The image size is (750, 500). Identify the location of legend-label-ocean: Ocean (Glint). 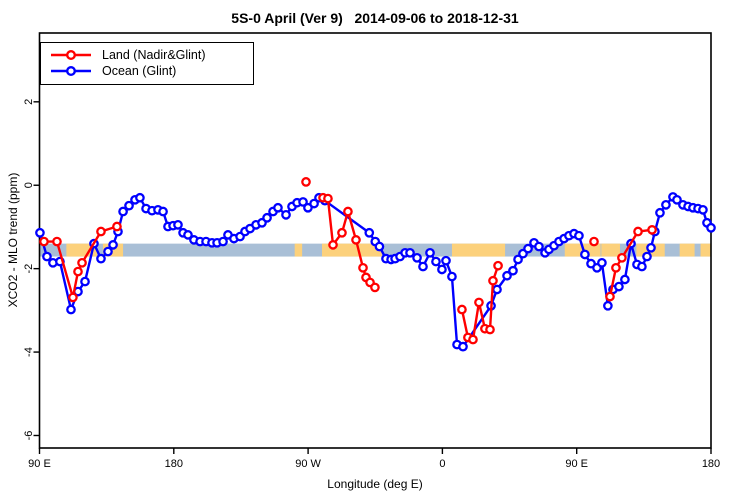
(139, 71).